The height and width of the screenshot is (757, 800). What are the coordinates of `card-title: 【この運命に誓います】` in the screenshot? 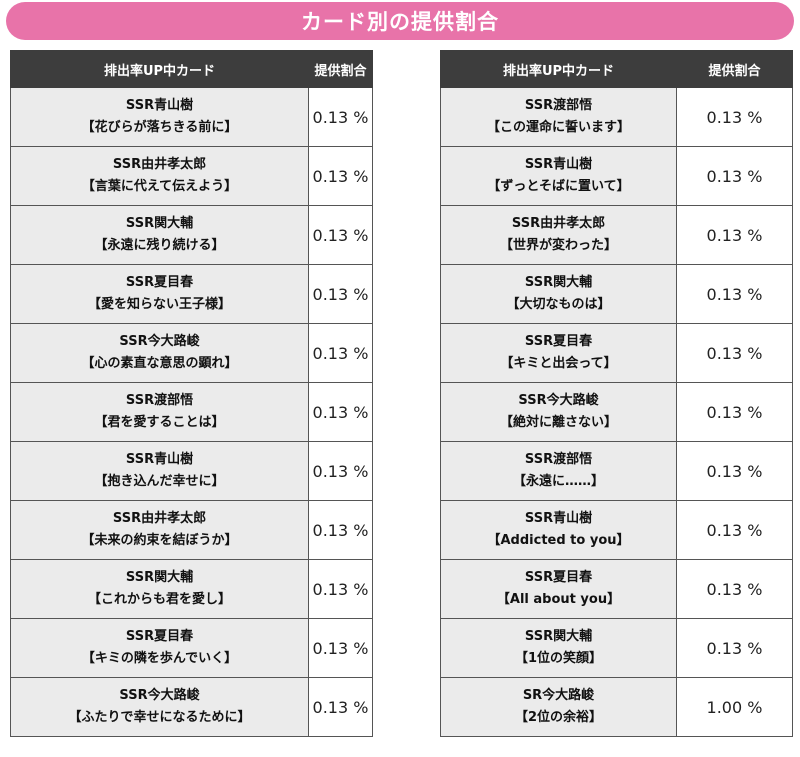 It's located at (558, 127).